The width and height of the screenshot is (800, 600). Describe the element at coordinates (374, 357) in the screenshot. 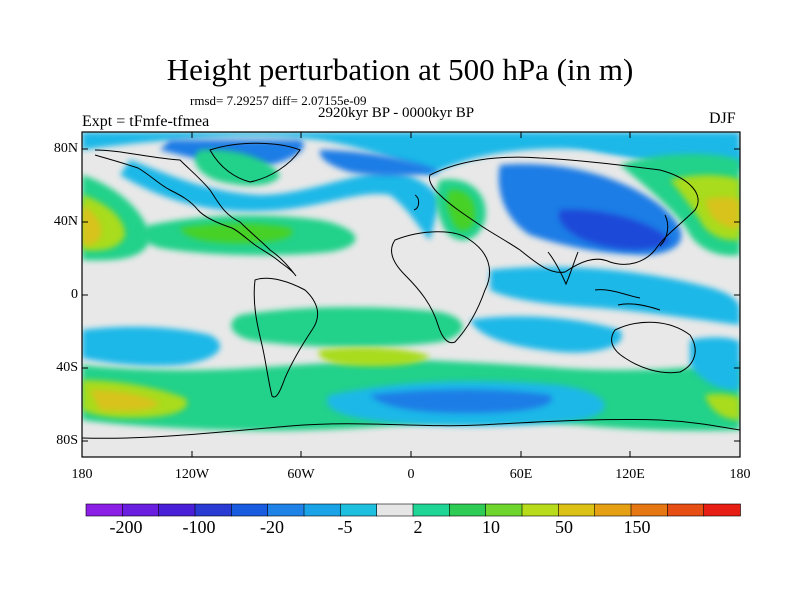

I see `field-yellowgreen-south-atlantic` at that location.